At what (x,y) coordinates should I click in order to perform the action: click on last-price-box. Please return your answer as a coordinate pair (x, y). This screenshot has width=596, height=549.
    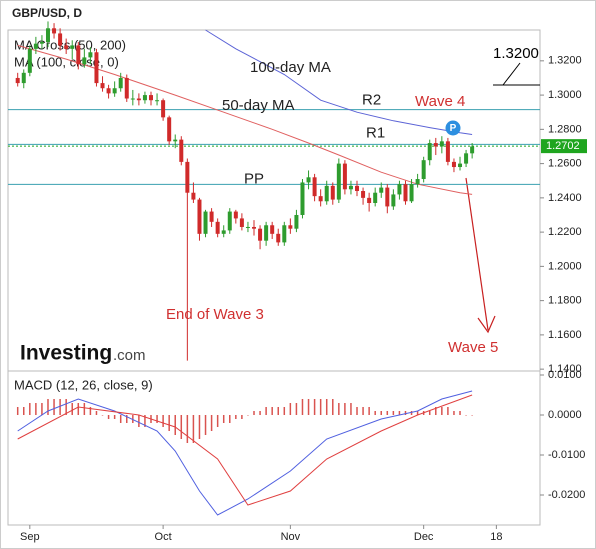
    Looking at the image, I should click on (564, 146).